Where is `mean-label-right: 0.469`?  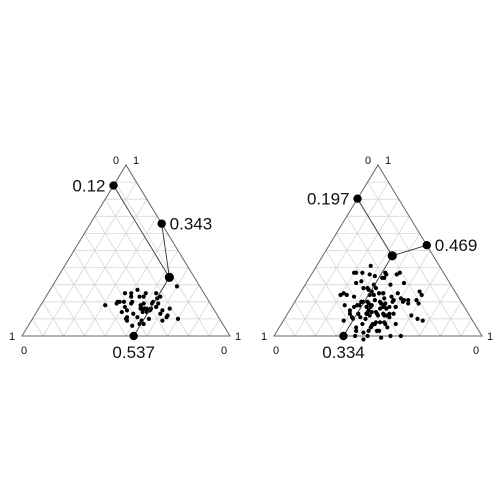
mean-label-right: 0.469 is located at coordinates (456, 245).